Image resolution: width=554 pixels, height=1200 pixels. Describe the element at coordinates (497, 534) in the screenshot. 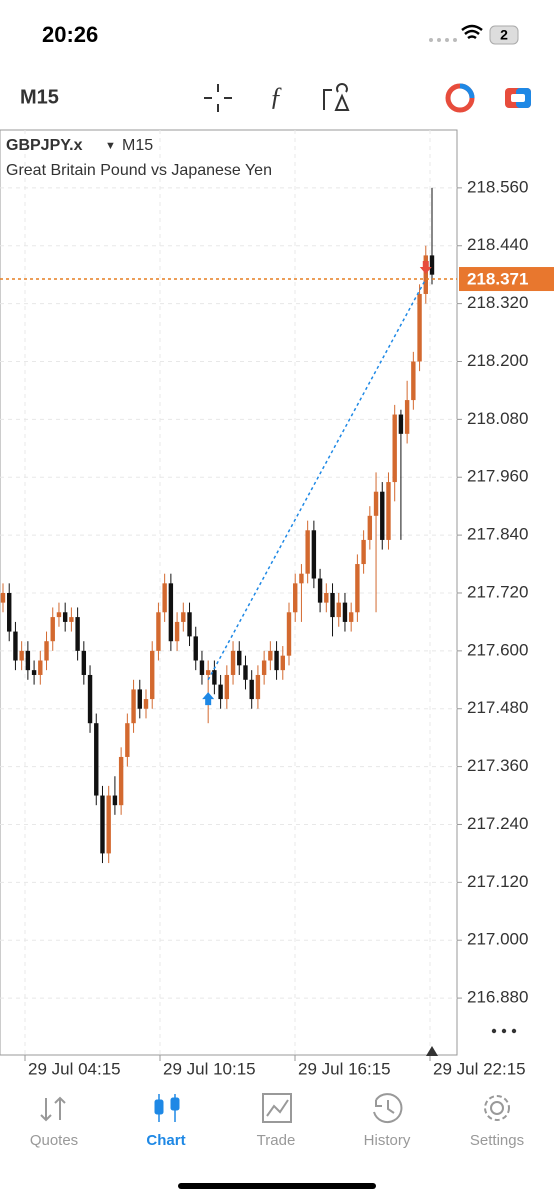

I see `y-tick-label: 217.840` at that location.